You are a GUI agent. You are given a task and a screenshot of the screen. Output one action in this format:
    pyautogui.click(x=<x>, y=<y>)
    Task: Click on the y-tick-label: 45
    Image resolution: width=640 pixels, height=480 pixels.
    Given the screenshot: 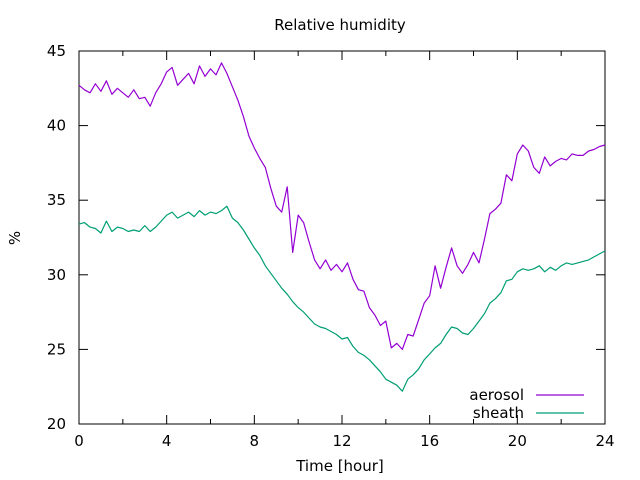 What is the action you would take?
    pyautogui.click(x=56, y=51)
    